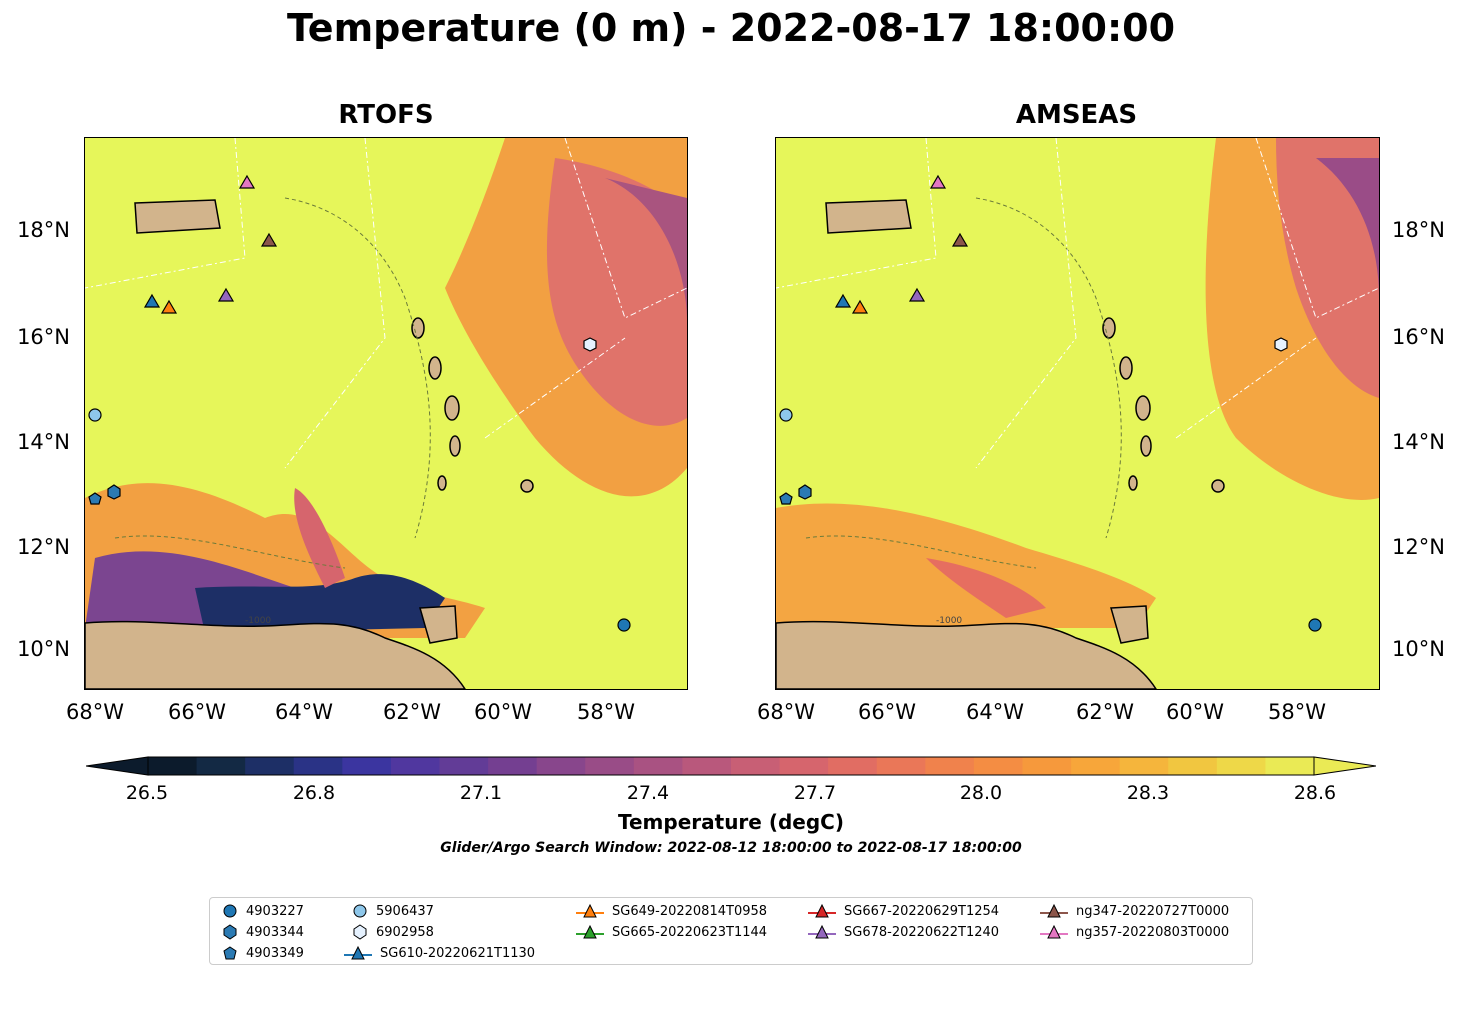 The height and width of the screenshot is (1014, 1462). Describe the element at coordinates (1134, 932) in the screenshot. I see `legend-item: ng357-20220803T0000` at that location.